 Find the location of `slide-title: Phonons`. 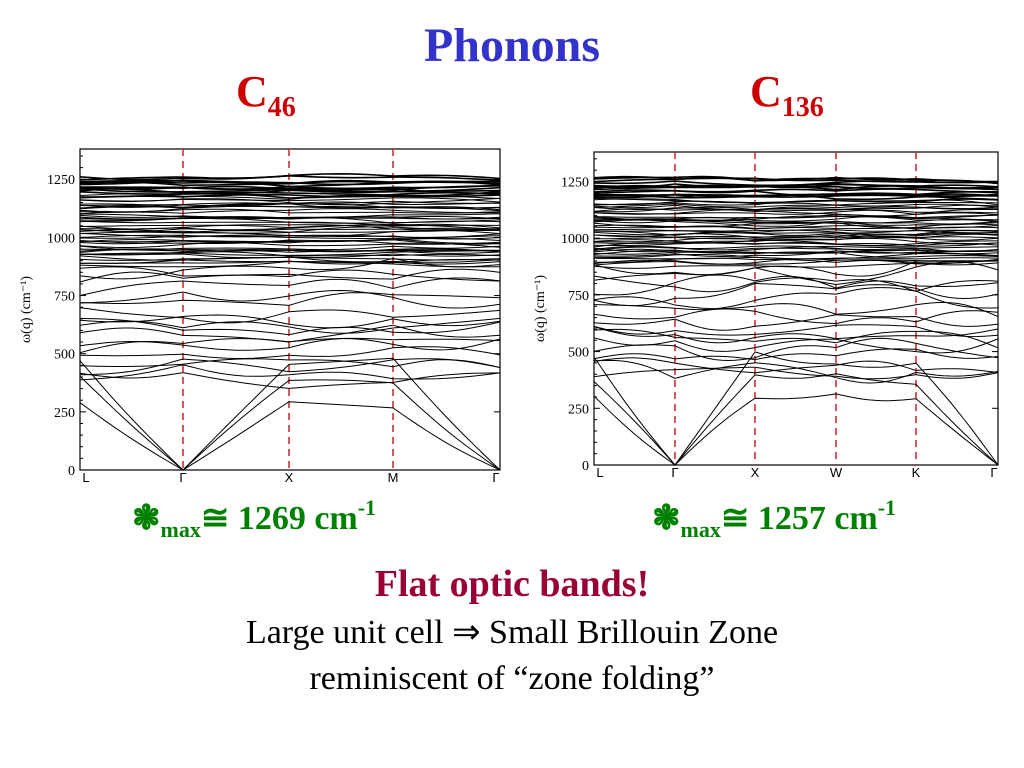

slide-title: Phonons is located at coordinates (512, 45).